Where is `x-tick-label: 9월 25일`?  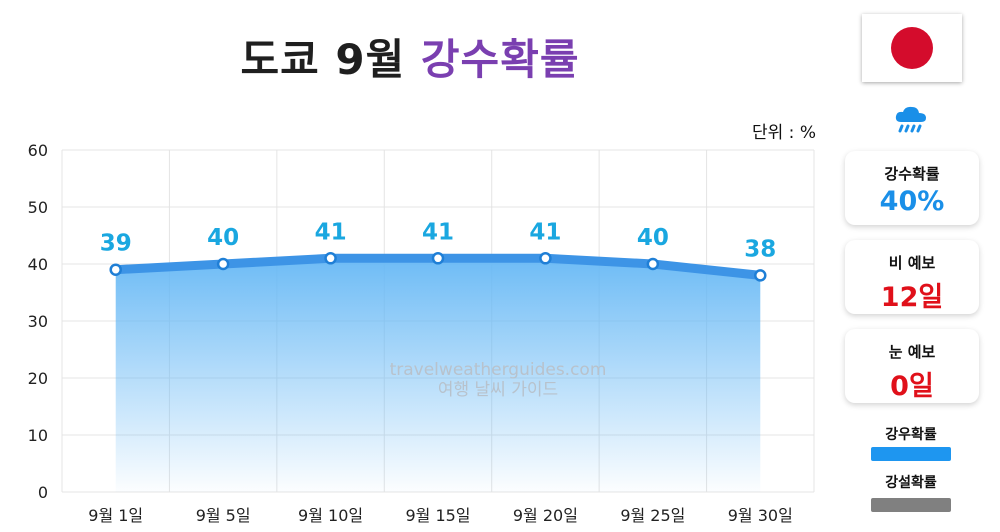
x-tick-label: 9월 25일 is located at coordinates (652, 515).